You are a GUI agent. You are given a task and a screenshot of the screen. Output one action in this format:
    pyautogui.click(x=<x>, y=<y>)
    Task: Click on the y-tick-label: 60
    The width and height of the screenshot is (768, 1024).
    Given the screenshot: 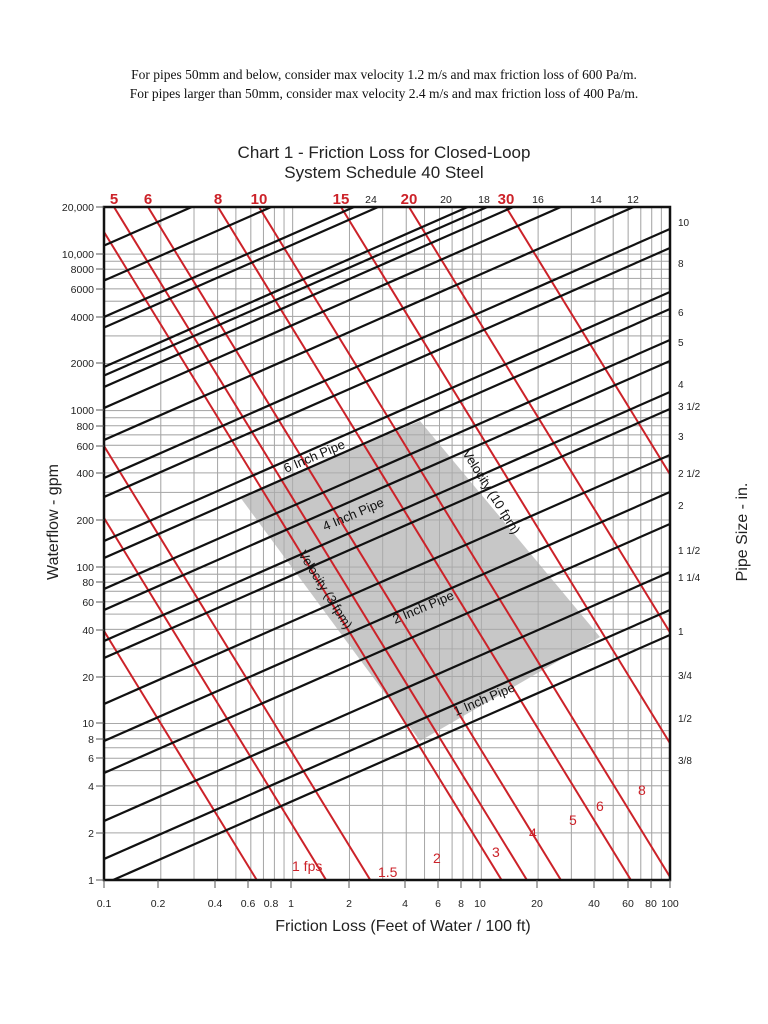 What is the action you would take?
    pyautogui.click(x=88, y=603)
    